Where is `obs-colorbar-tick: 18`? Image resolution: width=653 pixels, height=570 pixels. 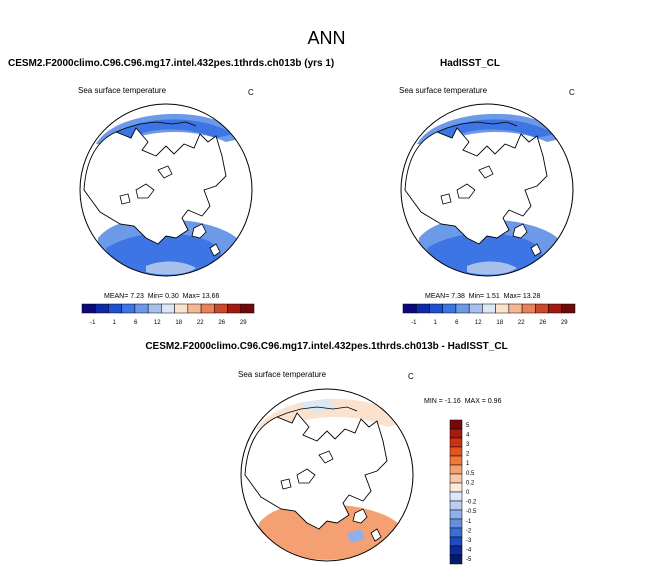 obs-colorbar-tick: 18 is located at coordinates (499, 323).